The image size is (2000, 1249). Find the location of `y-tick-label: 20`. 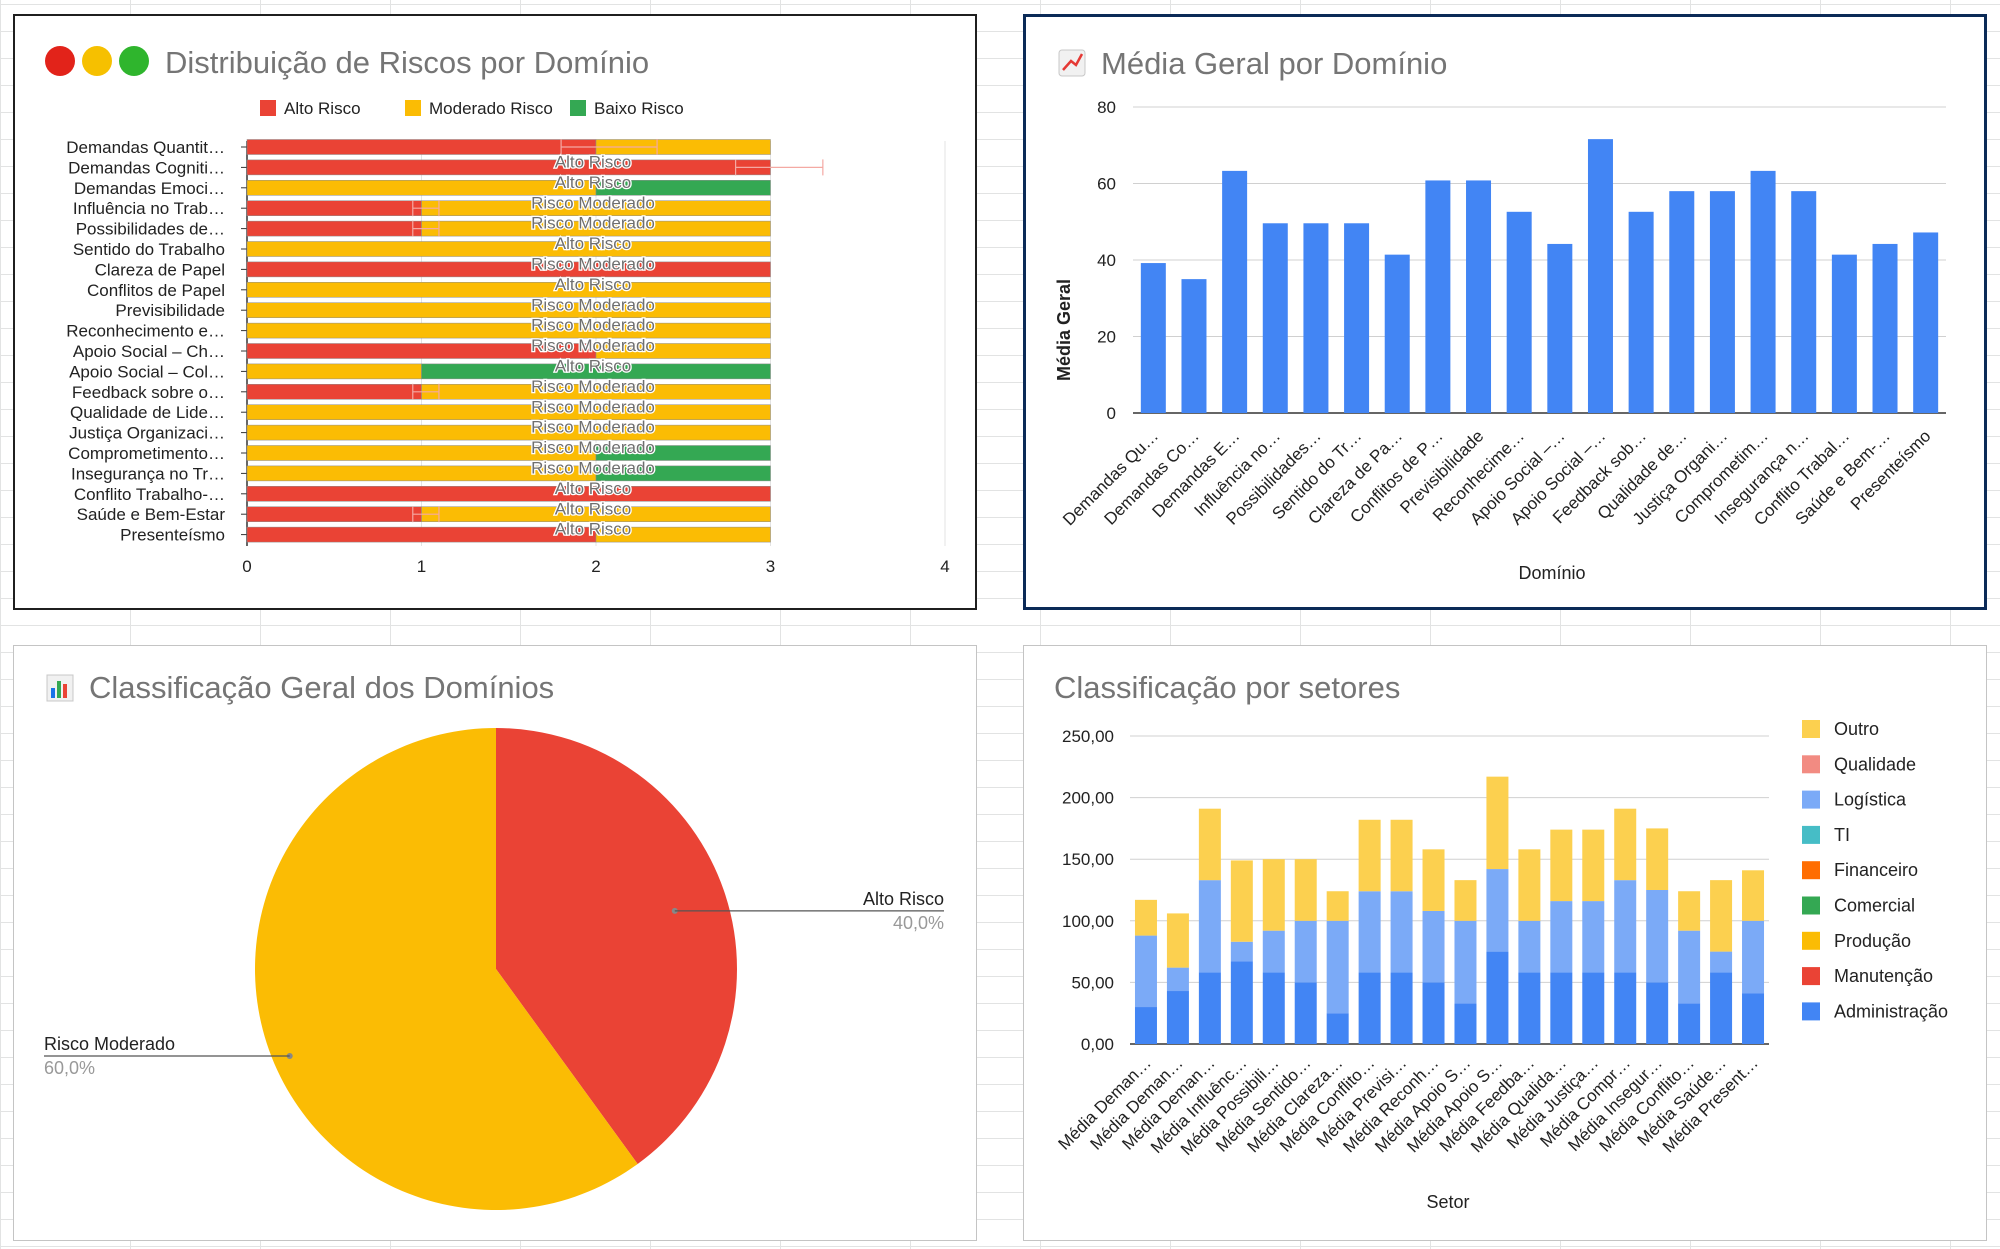

y-tick-label: 20 is located at coordinates (1106, 337).